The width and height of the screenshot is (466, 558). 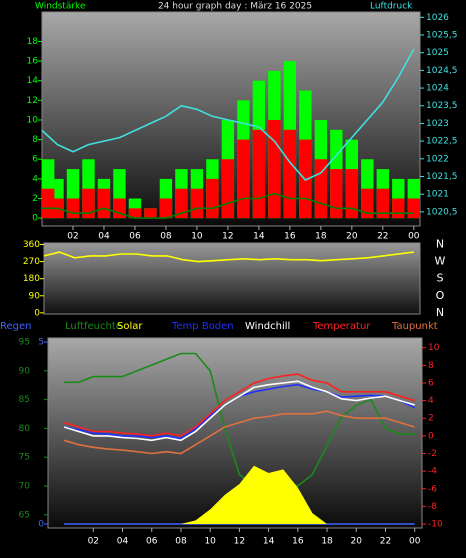 I want to click on y2-tick-label: 0, so click(x=431, y=436).